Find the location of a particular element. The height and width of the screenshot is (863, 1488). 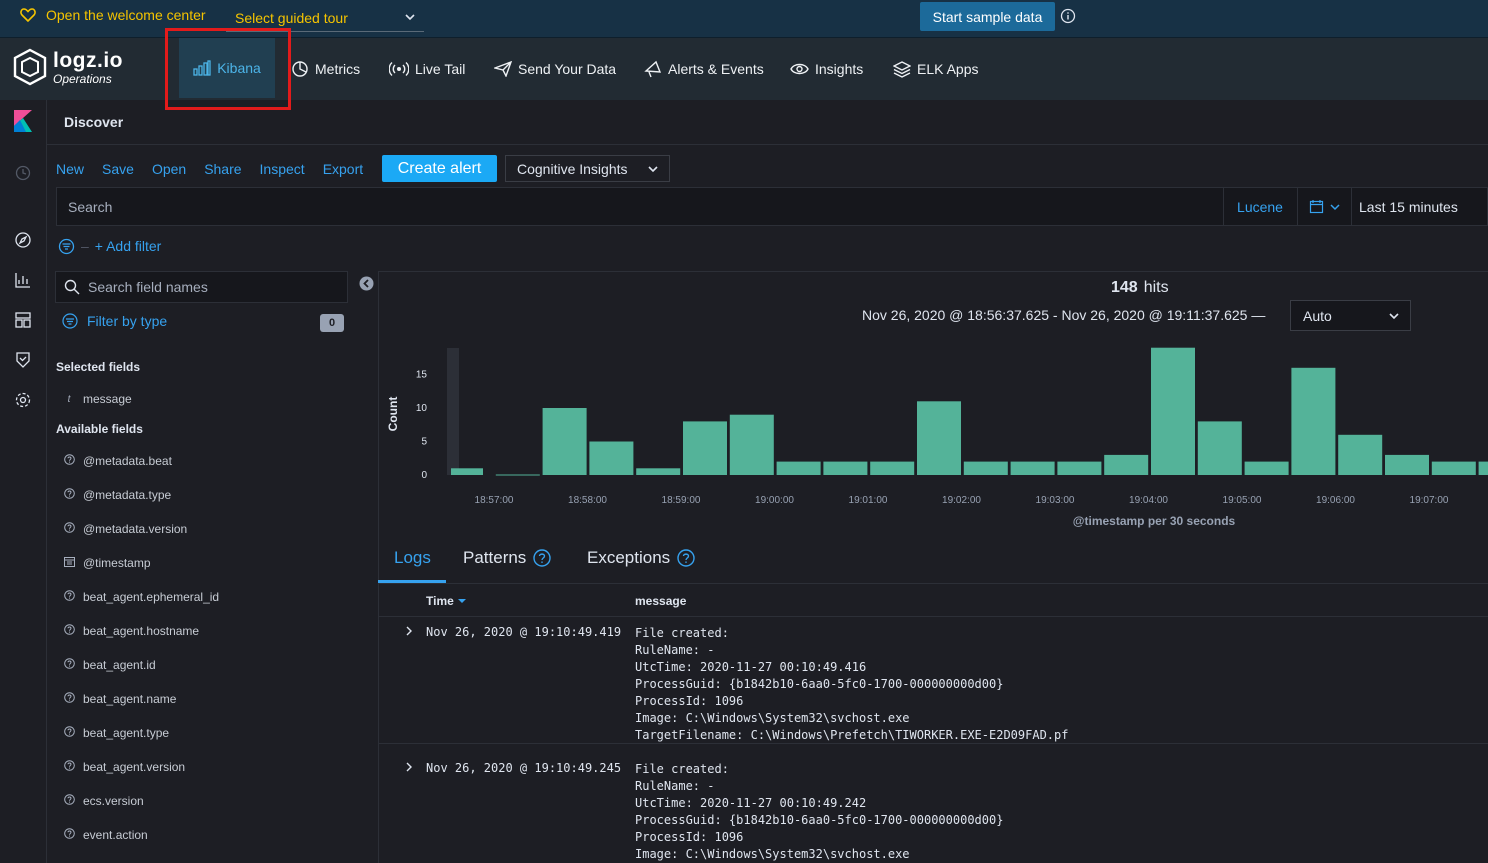

welcome-center-link: Open the welcome center is located at coordinates (113, 15).